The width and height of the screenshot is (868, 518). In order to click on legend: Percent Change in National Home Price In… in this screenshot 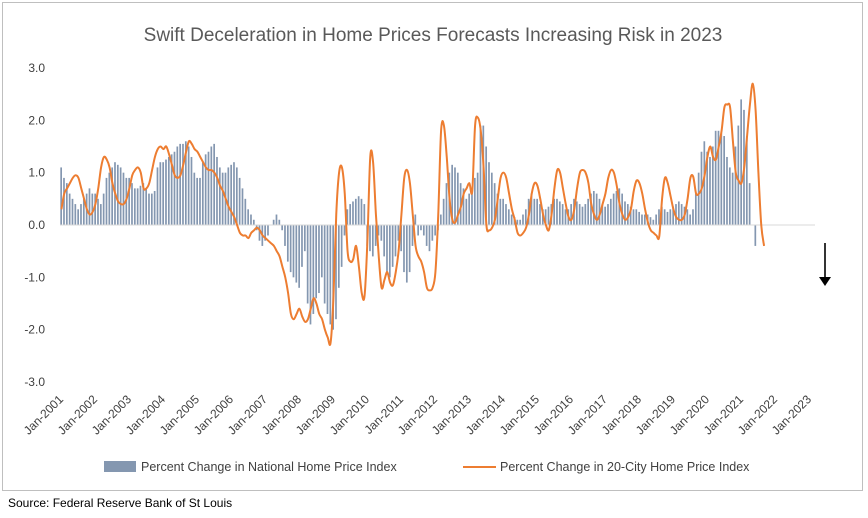, I will do `click(427, 467)`.